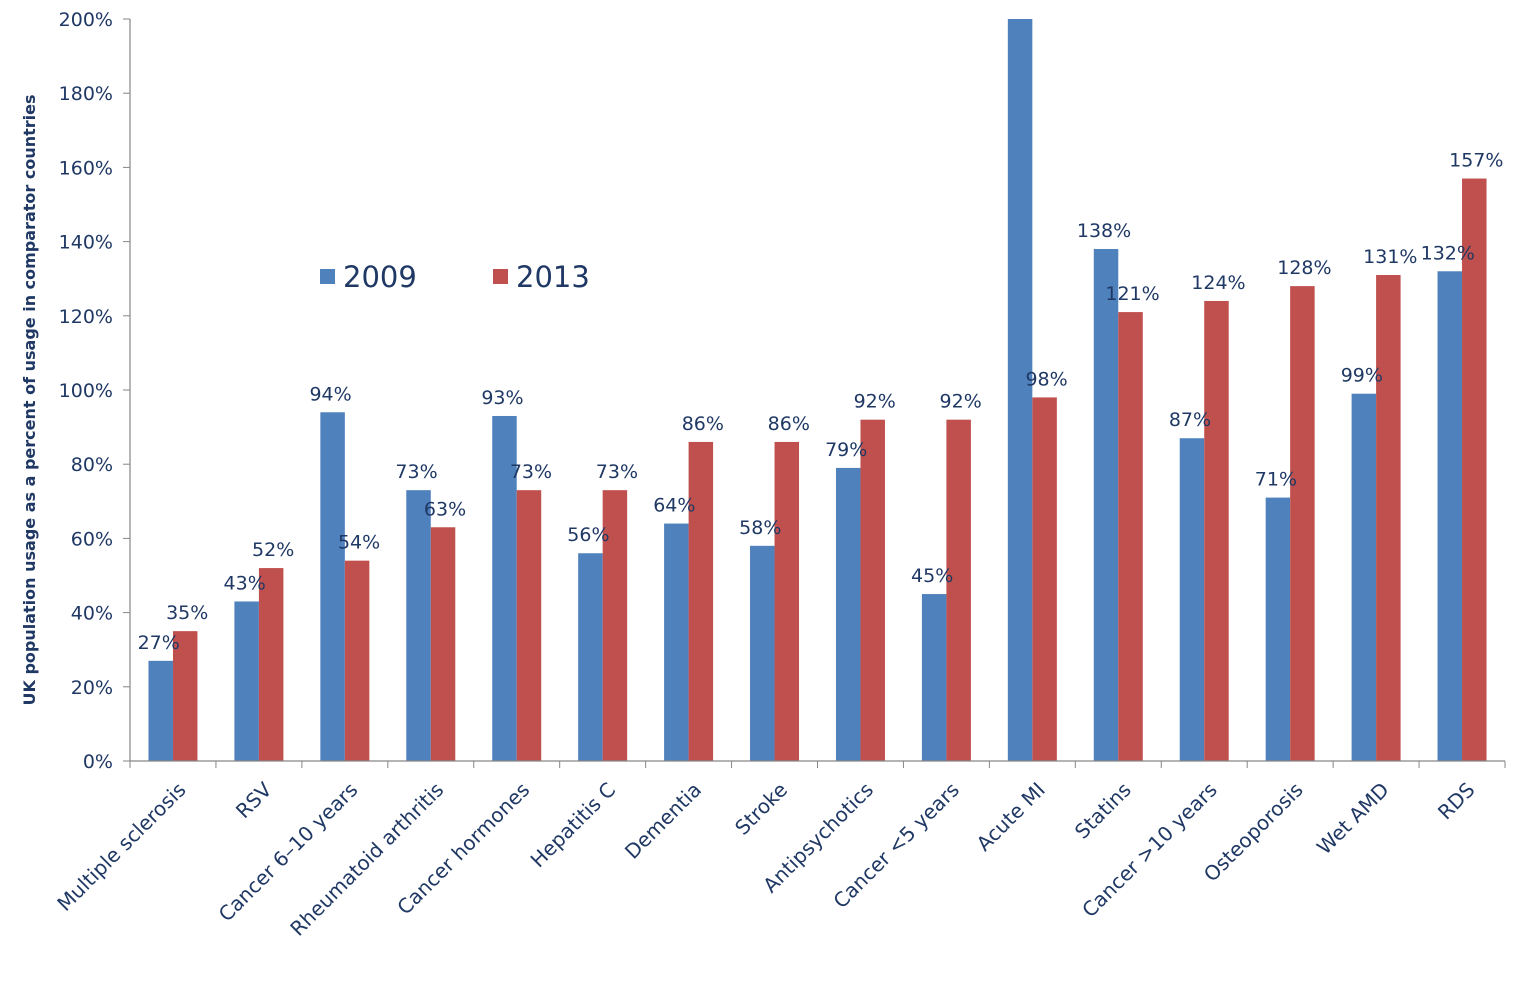 Image resolution: width=1526 pixels, height=997 pixels. I want to click on data-label-2013-9: 92%, so click(961, 402).